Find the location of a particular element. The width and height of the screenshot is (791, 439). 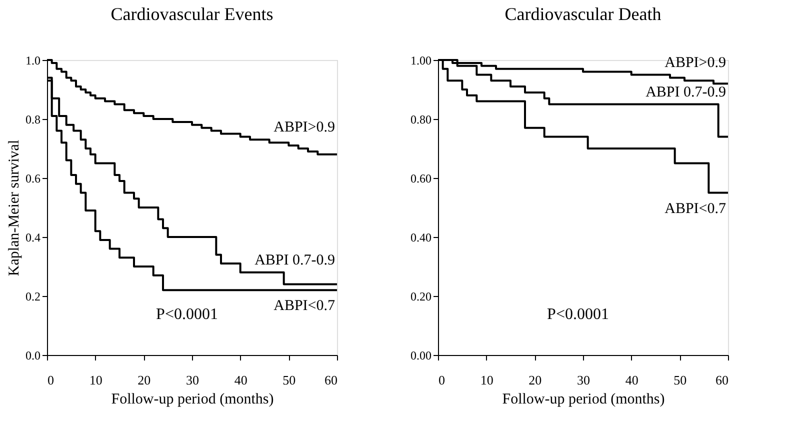

y-tick-label: 0.2 is located at coordinates (33, 297).